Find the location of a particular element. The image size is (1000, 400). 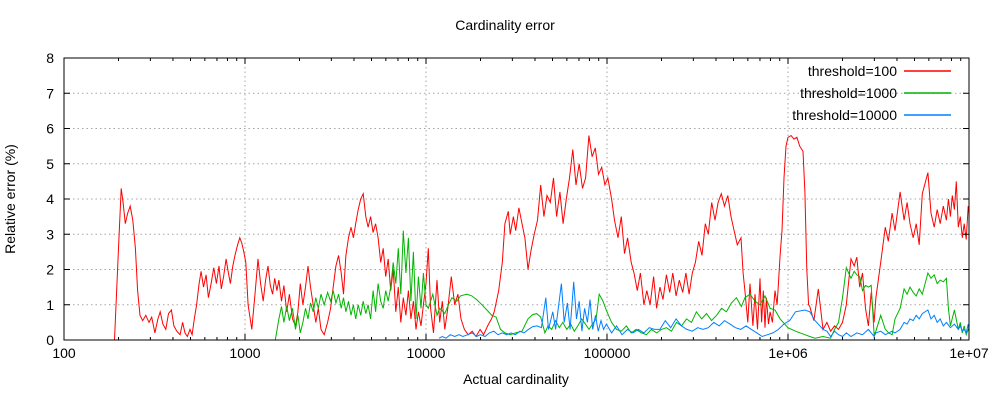

y-tick-labels: 0 1 2 3 4 5 6 7 8 is located at coordinates (50, 199).